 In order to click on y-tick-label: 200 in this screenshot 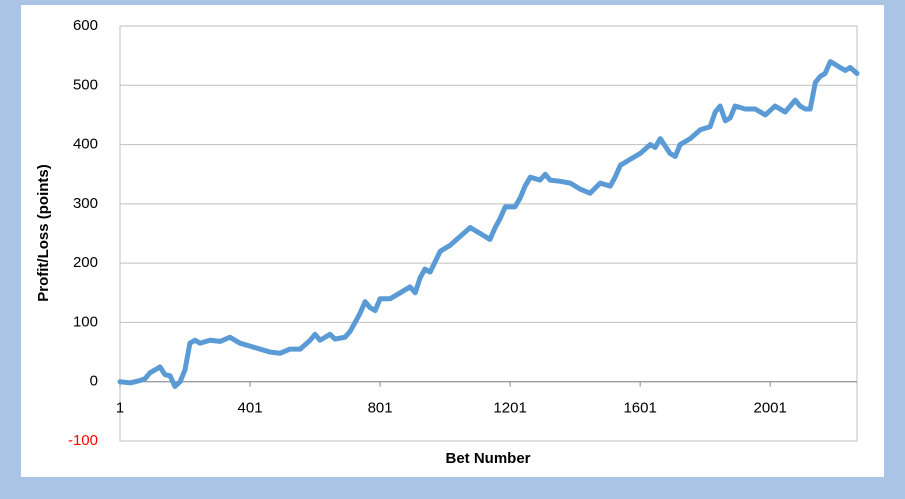, I will do `click(85, 262)`.